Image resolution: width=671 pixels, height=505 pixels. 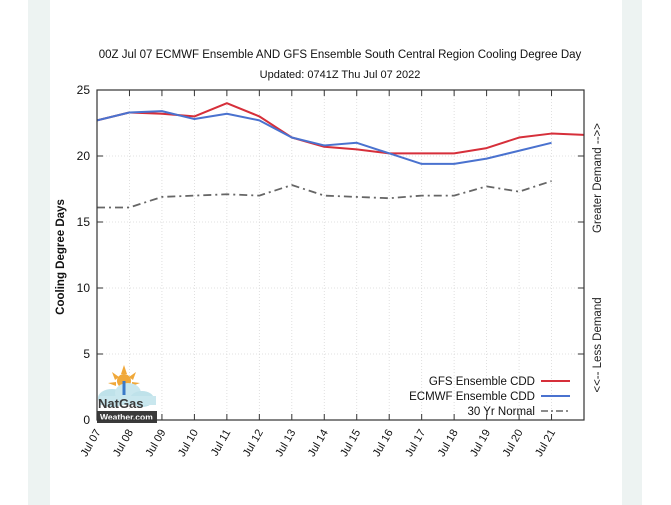 I want to click on cloud-icon, so click(x=127, y=395).